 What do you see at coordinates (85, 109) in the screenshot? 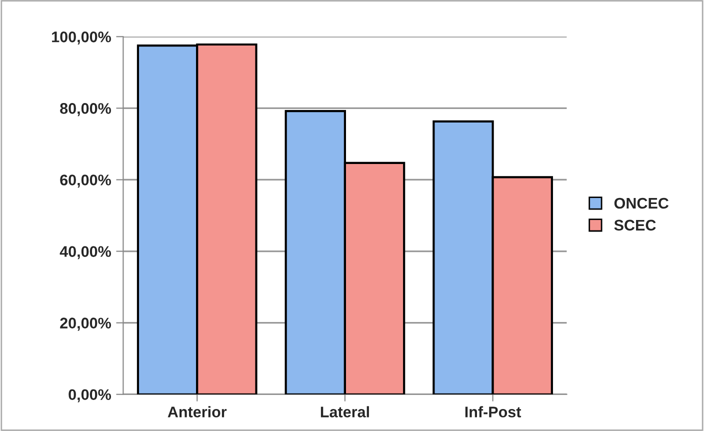
I see `y-tick-label: 80,00%` at bounding box center [85, 109].